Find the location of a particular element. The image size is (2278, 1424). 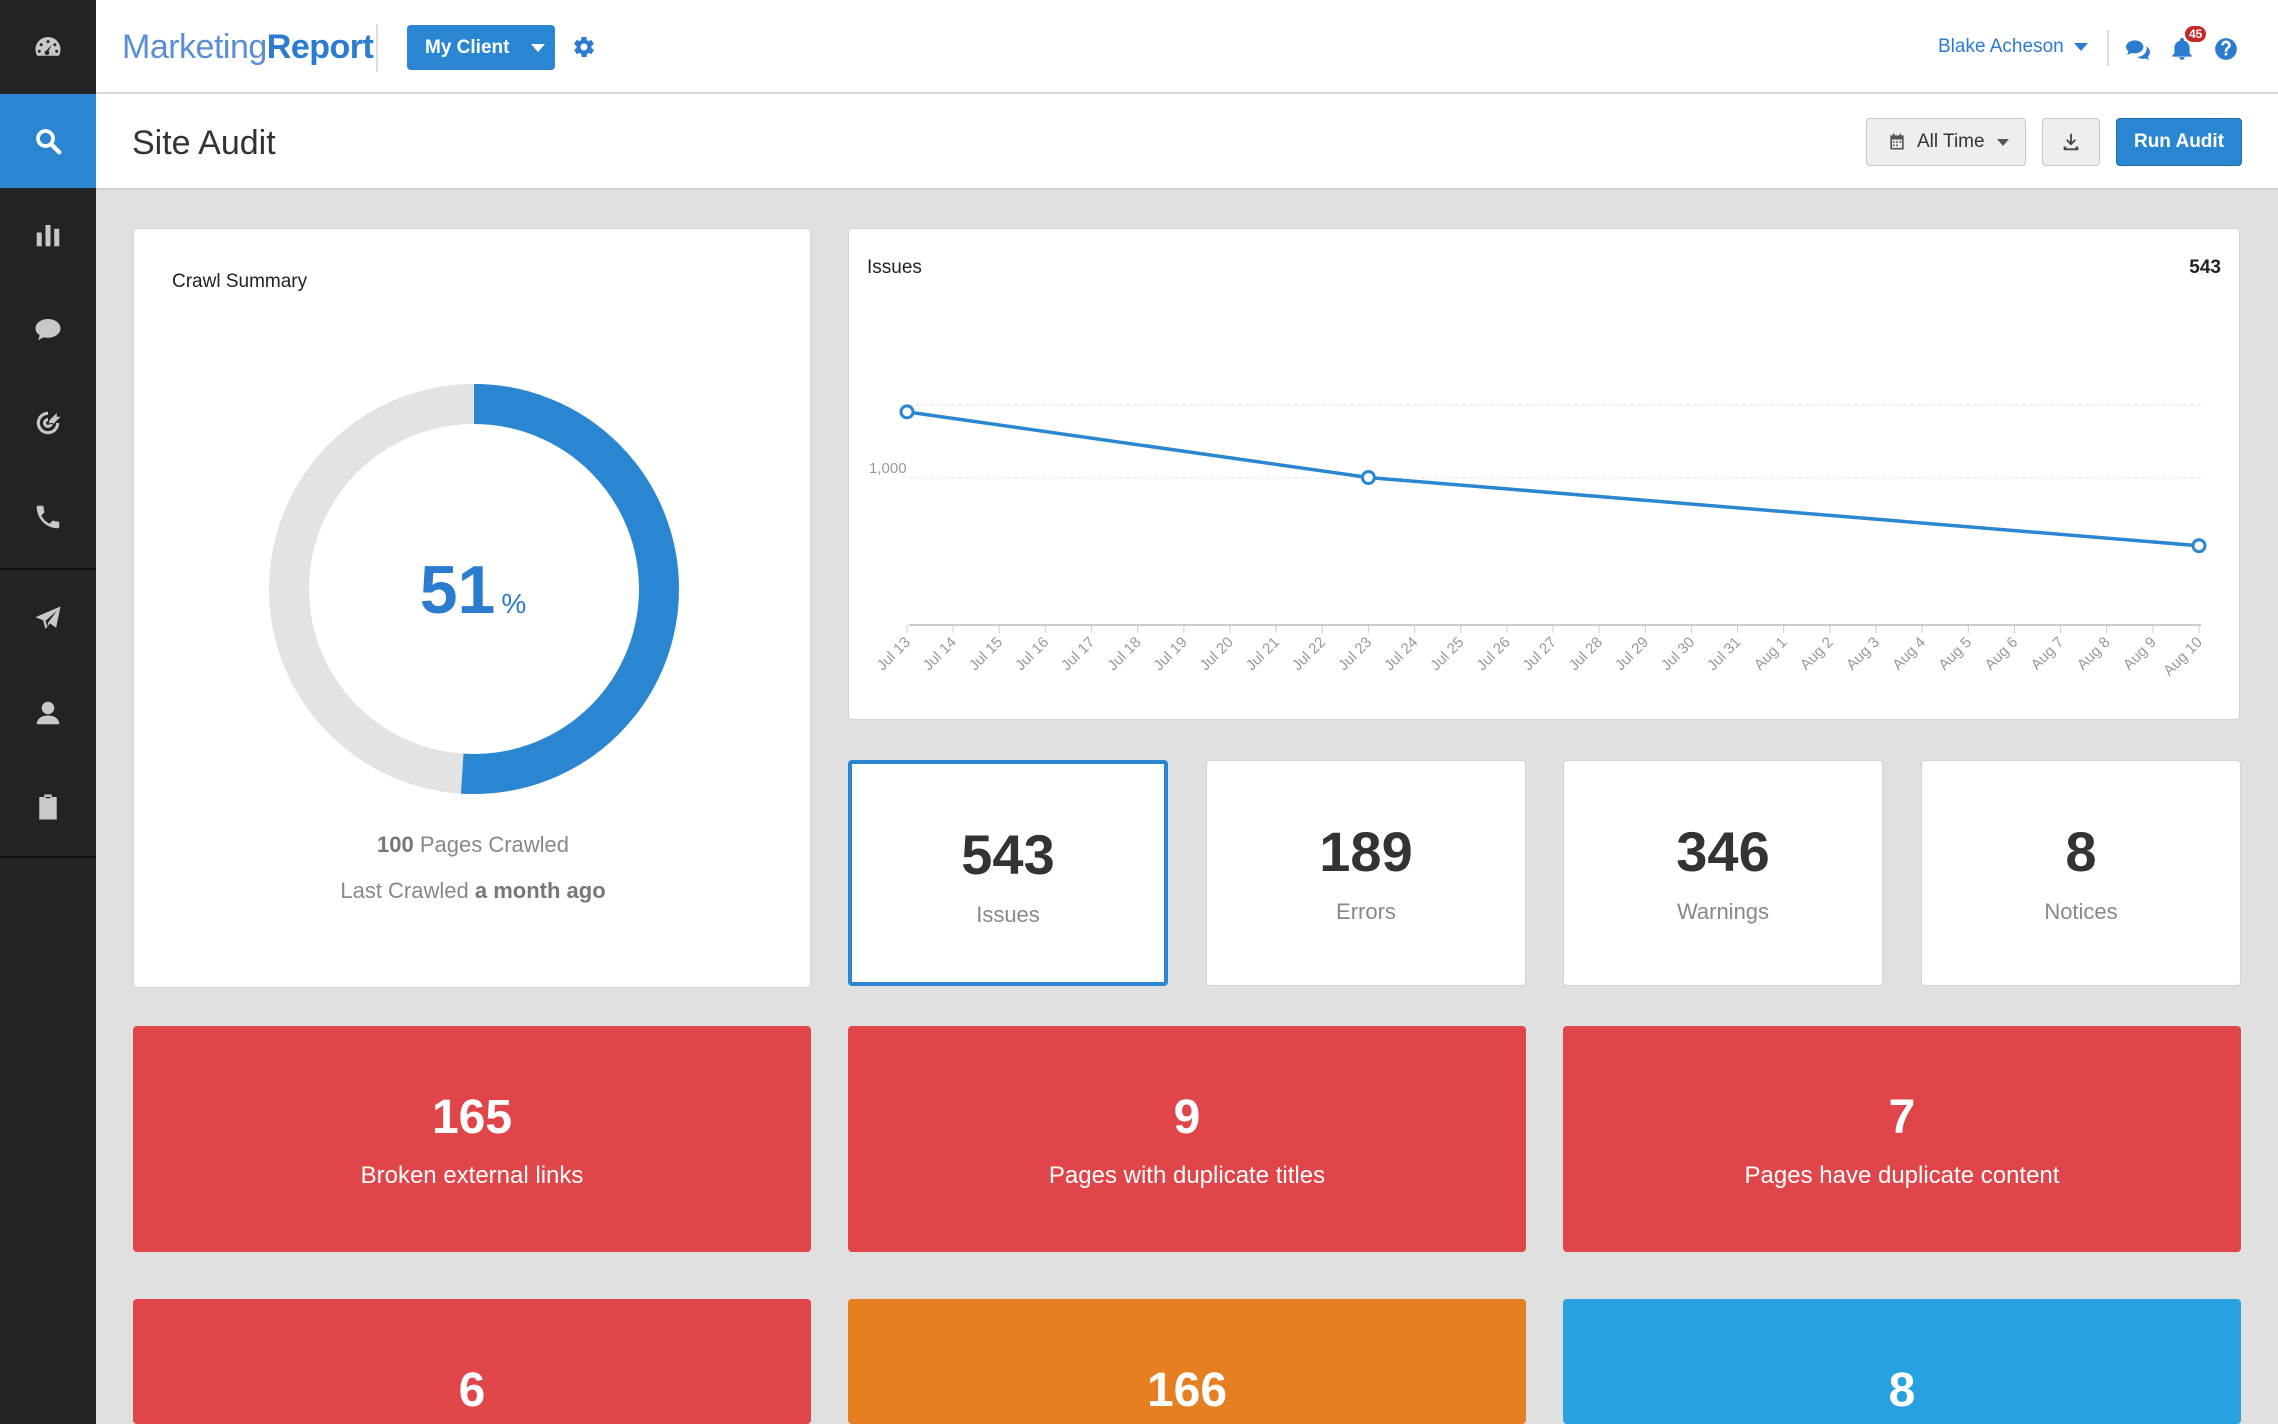

bar-chart-icon is located at coordinates (48, 236).